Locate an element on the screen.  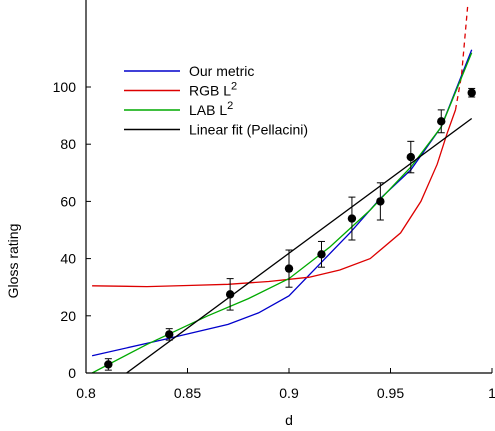
legend-label: Linear fit (Pellacini) is located at coordinates (248, 130).